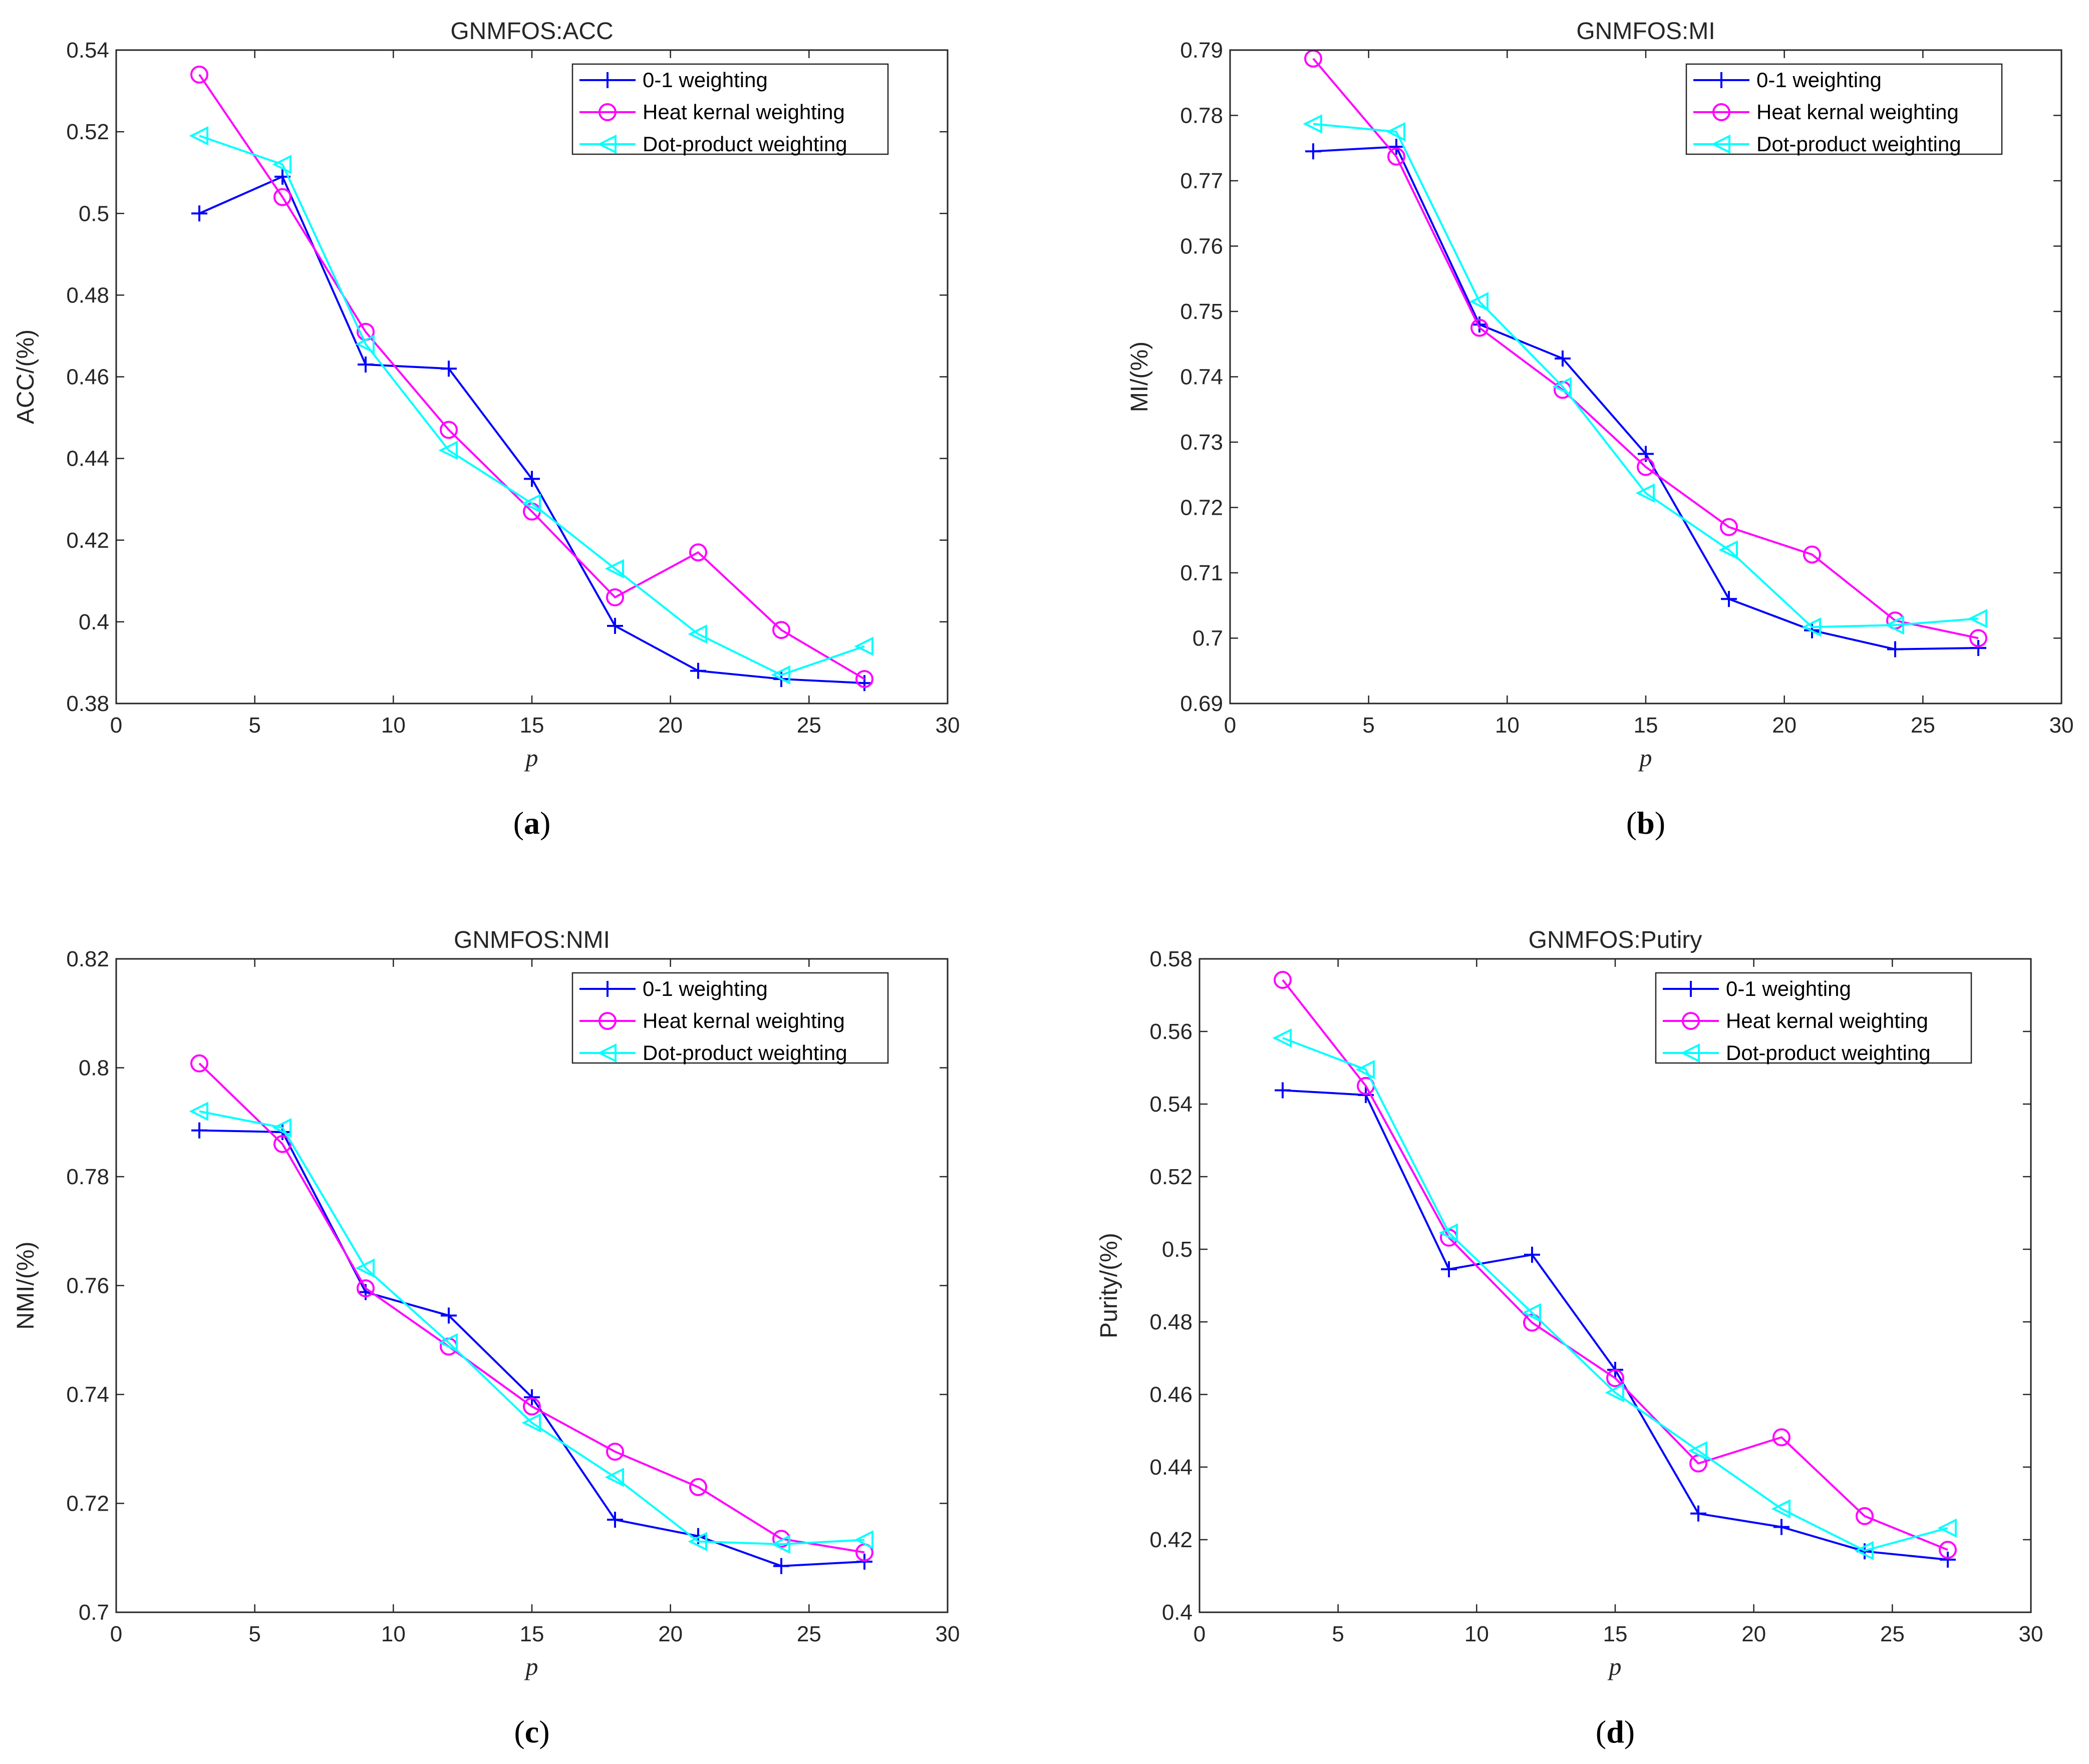 This screenshot has width=2089, height=1764. What do you see at coordinates (1170, 1394) in the screenshot?
I see `y-tick-label: 0.46` at bounding box center [1170, 1394].